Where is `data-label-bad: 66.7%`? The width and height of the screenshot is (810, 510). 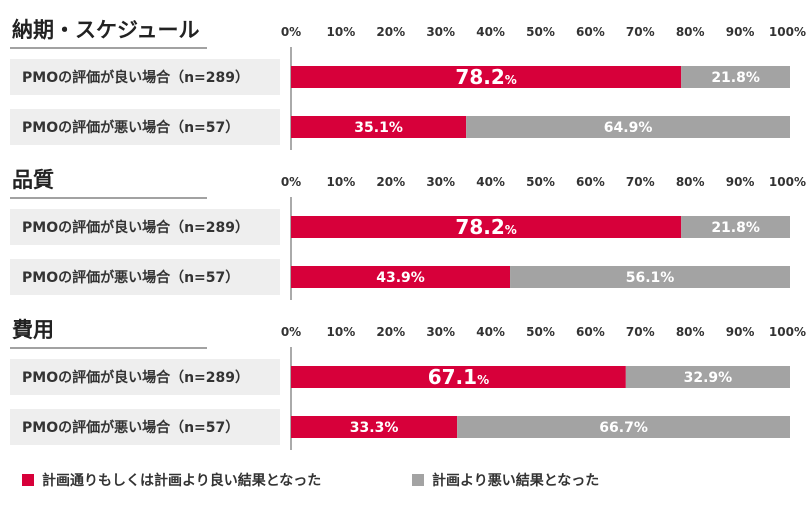 data-label-bad: 66.7% is located at coordinates (623, 428).